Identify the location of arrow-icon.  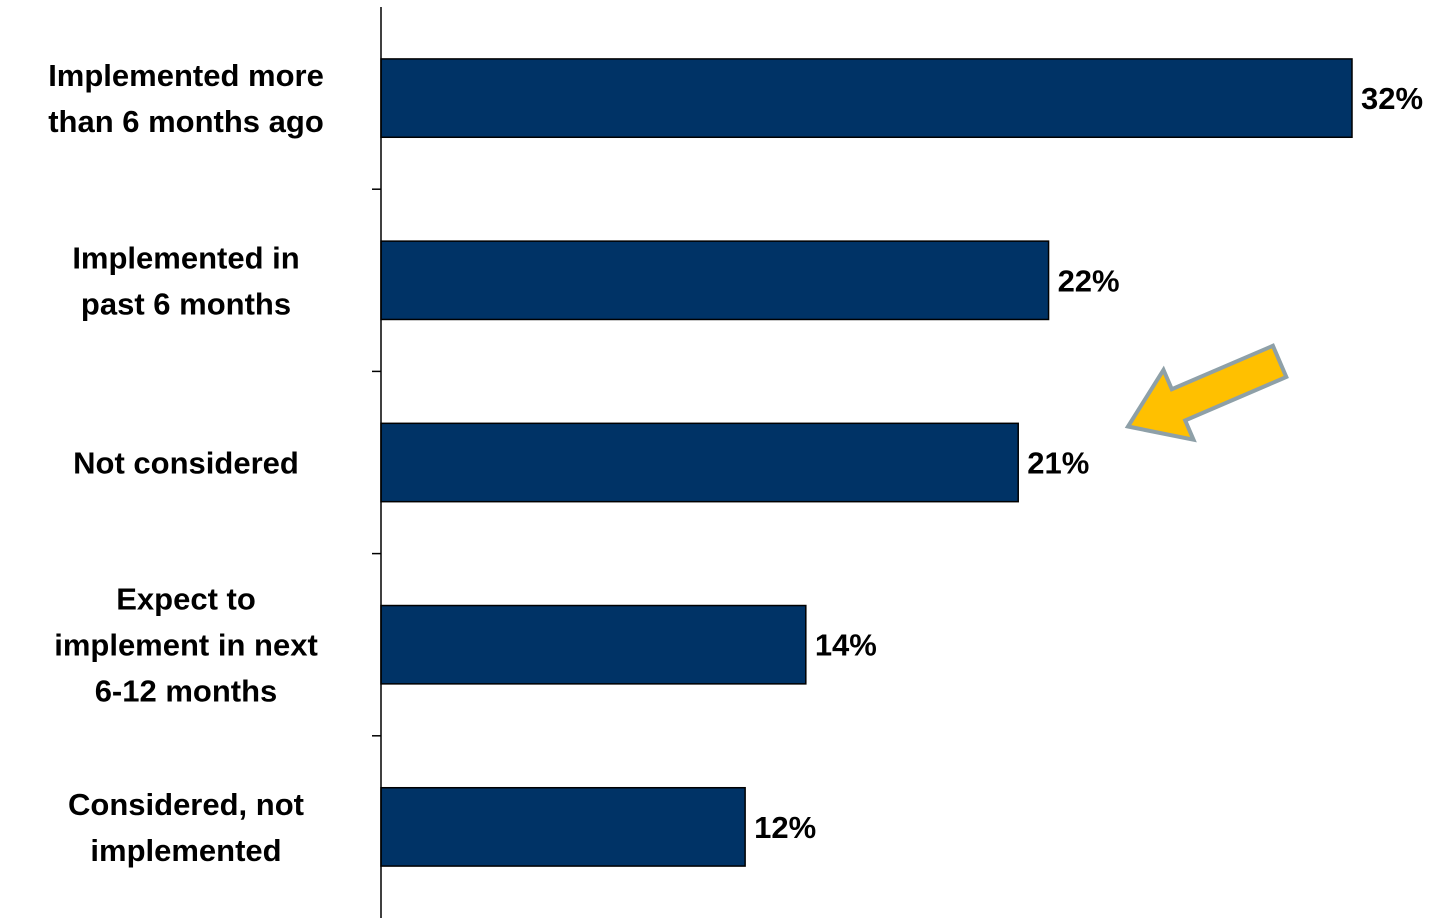
(1206, 393).